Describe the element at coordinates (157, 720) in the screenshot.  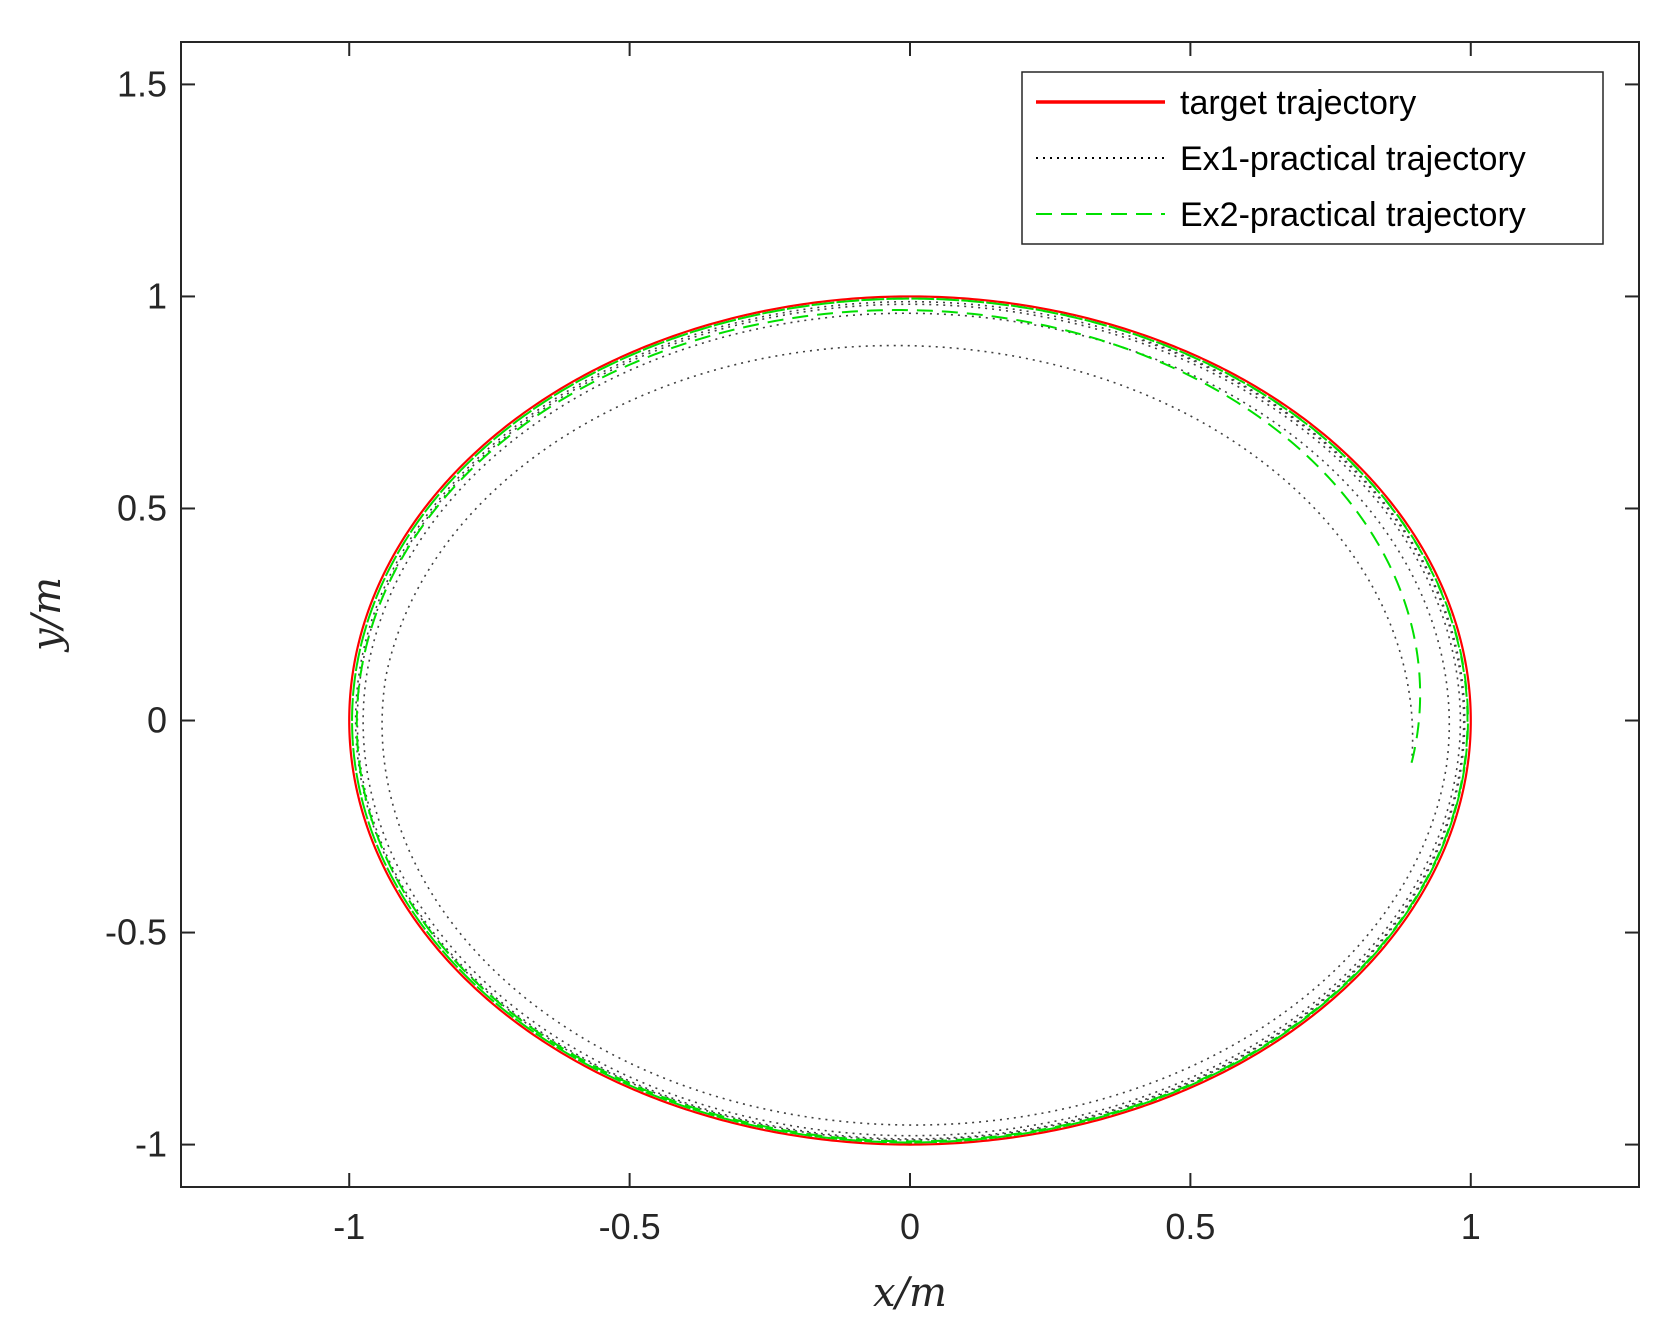
I see `y-tick-label: 0` at that location.